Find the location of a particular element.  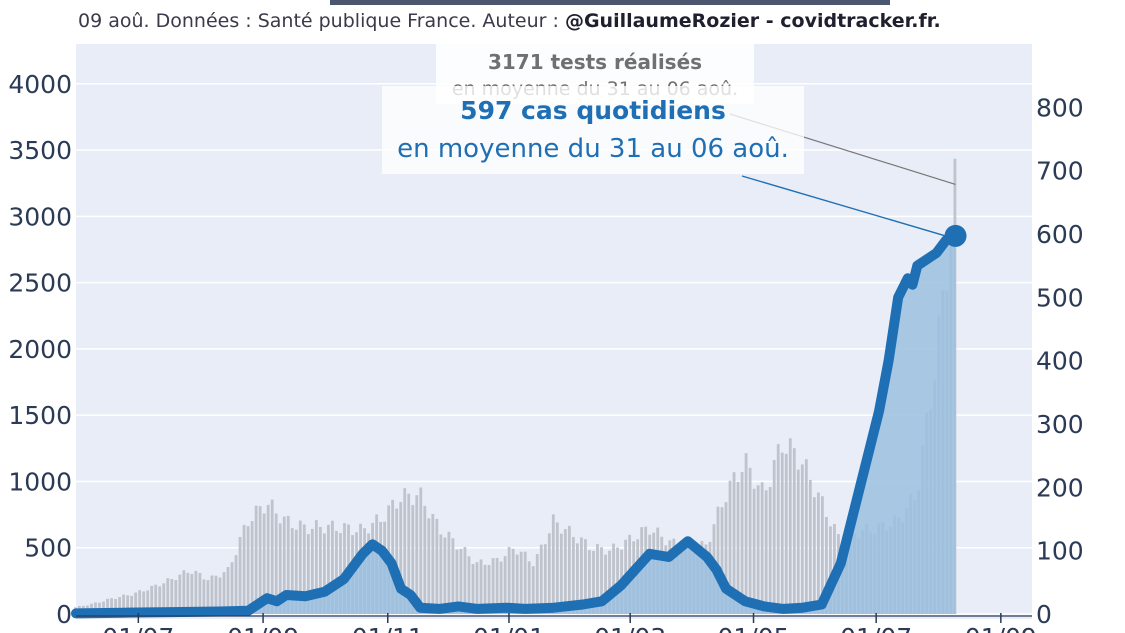

title-strip is located at coordinates (610, 2).